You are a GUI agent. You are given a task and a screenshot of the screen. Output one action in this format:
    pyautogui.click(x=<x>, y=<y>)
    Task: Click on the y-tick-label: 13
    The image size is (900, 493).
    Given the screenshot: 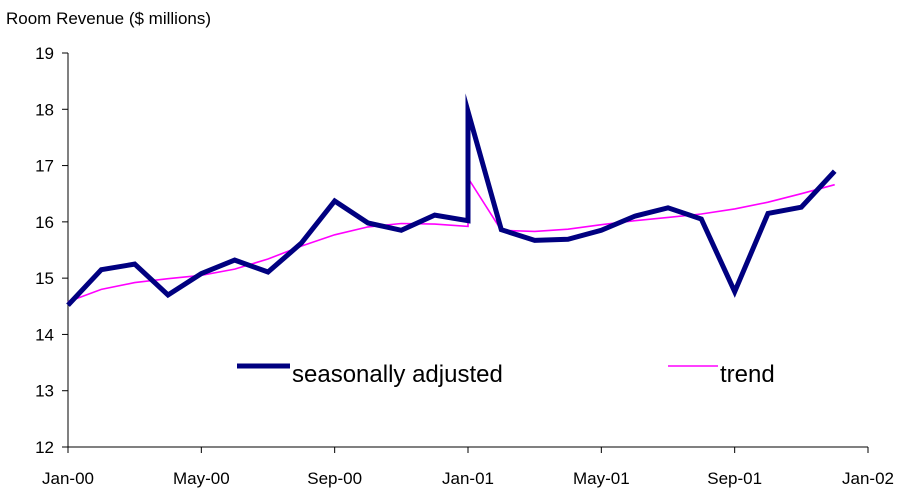 What is the action you would take?
    pyautogui.click(x=44, y=391)
    